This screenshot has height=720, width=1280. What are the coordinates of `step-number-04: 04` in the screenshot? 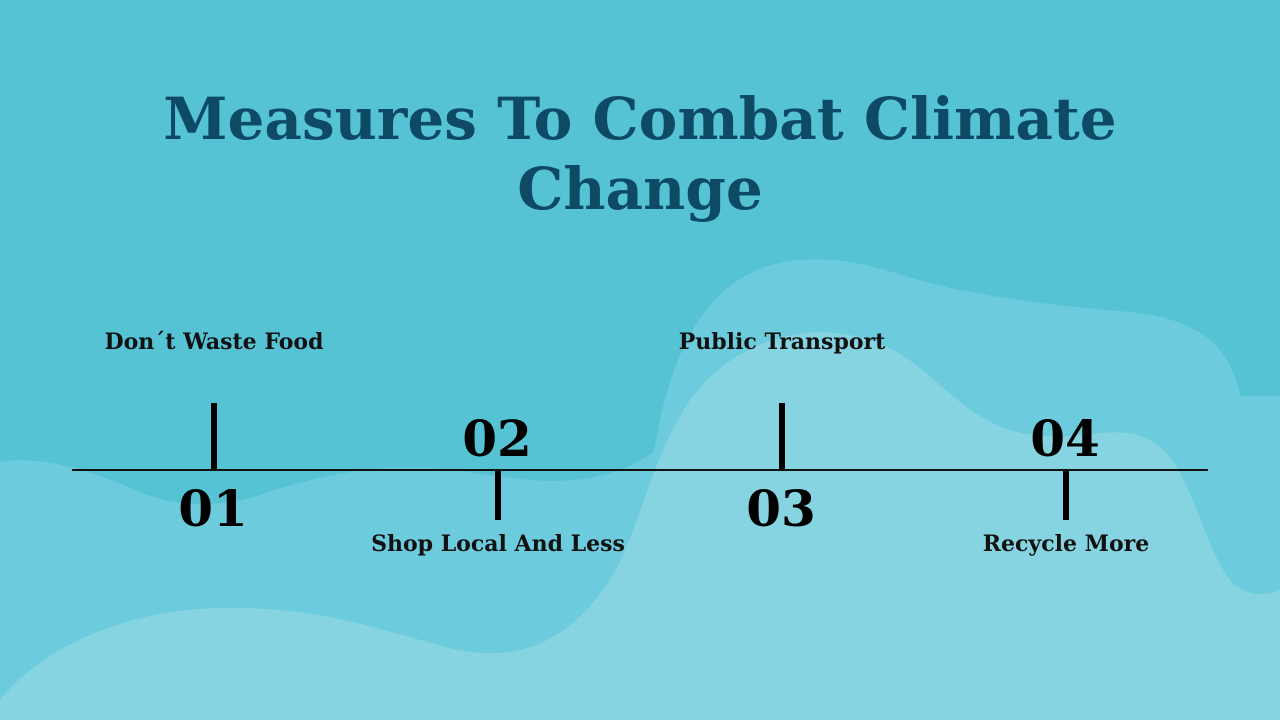 It's located at (1065, 438).